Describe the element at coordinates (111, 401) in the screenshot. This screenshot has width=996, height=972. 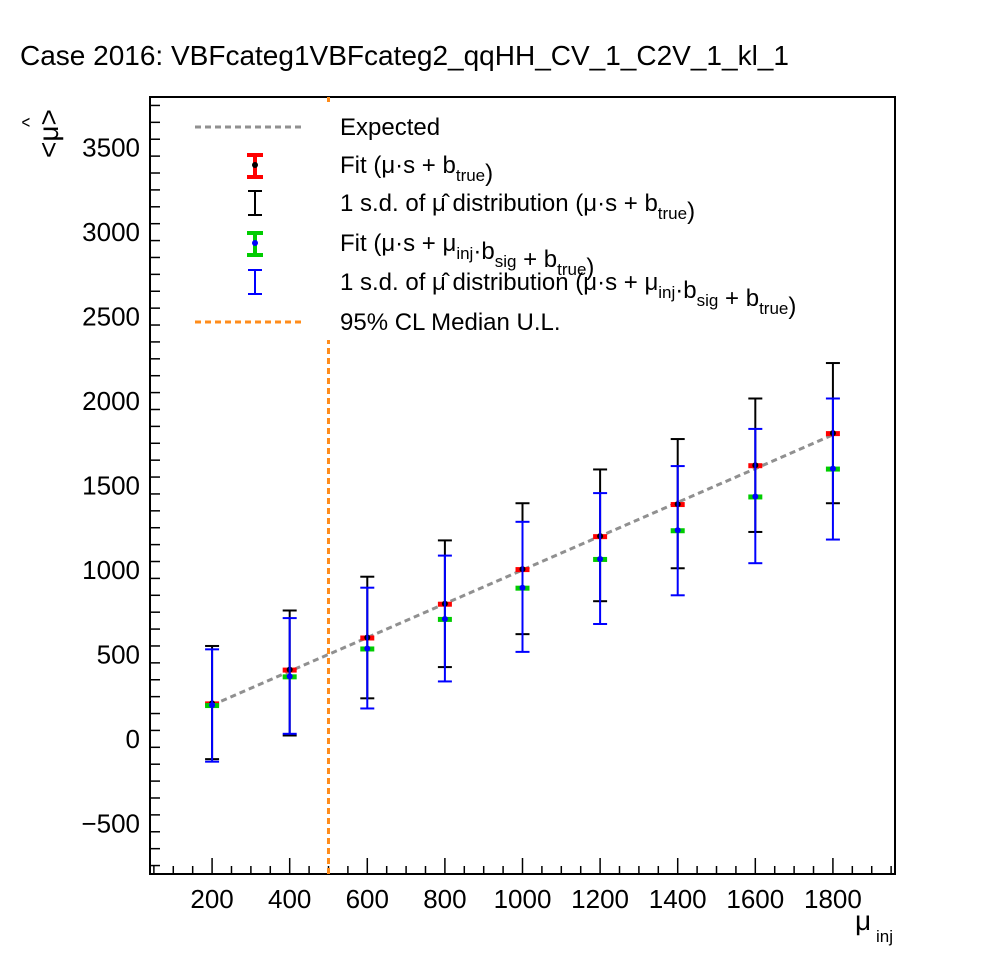
I see `y-tick-label: 2000` at that location.